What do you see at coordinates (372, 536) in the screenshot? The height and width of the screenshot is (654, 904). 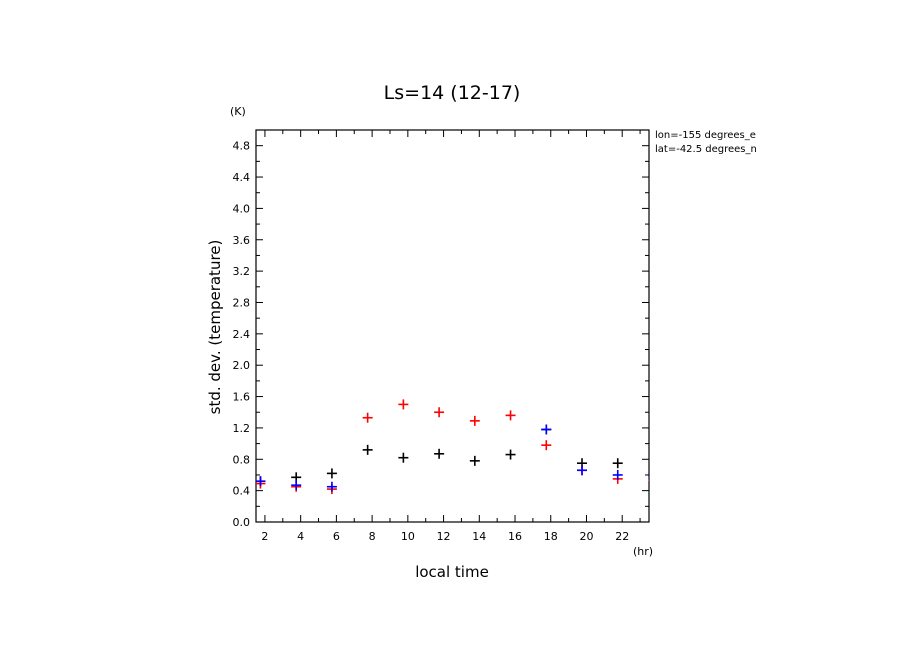 I see `x-tick-label: 8` at bounding box center [372, 536].